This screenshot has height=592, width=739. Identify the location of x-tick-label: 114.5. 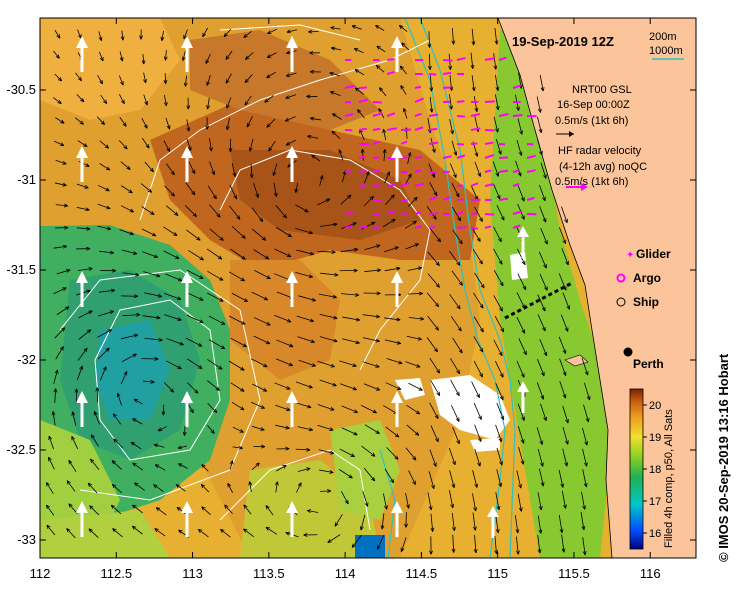
(422, 573).